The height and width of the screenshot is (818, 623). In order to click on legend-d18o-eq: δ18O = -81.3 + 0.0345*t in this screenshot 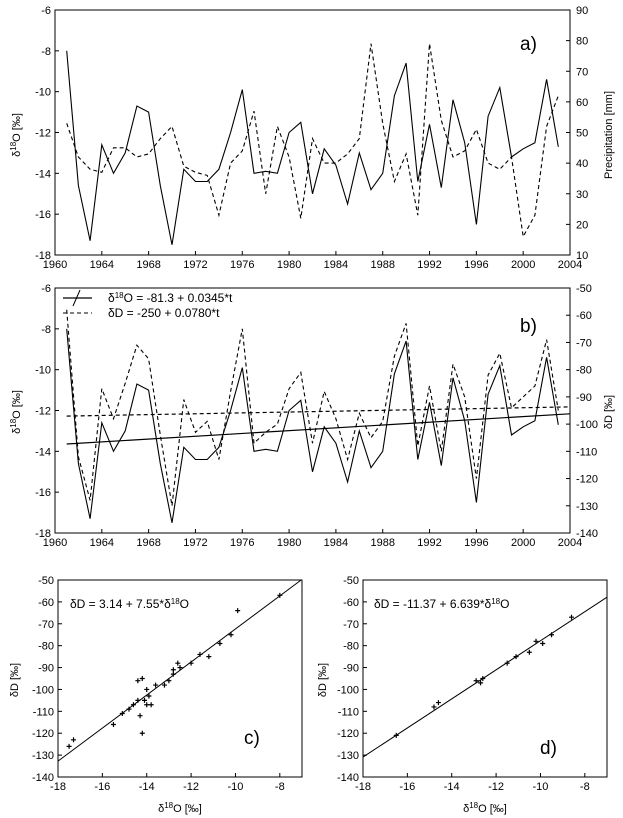, I will do `click(170, 298)`.